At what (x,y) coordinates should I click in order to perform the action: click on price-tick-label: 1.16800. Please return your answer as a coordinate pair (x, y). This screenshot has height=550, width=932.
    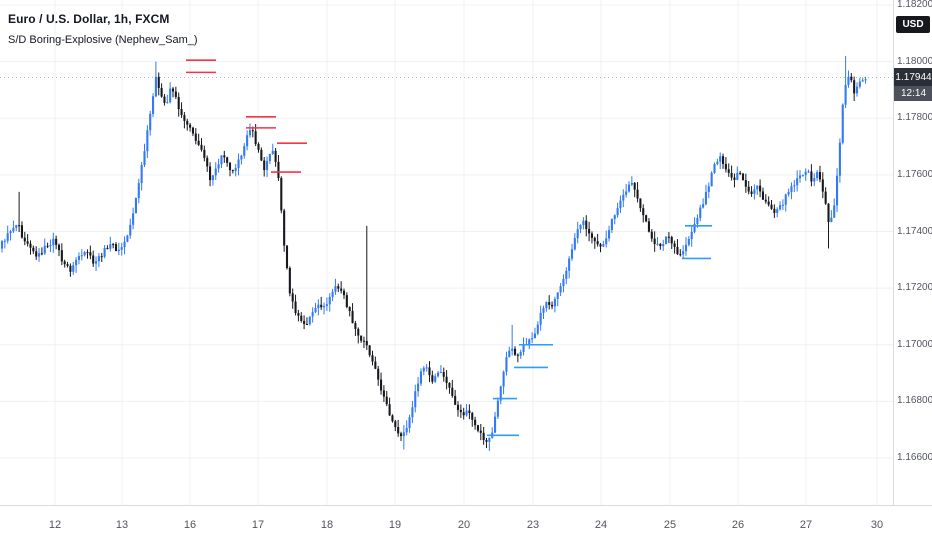
    Looking at the image, I should click on (914, 401).